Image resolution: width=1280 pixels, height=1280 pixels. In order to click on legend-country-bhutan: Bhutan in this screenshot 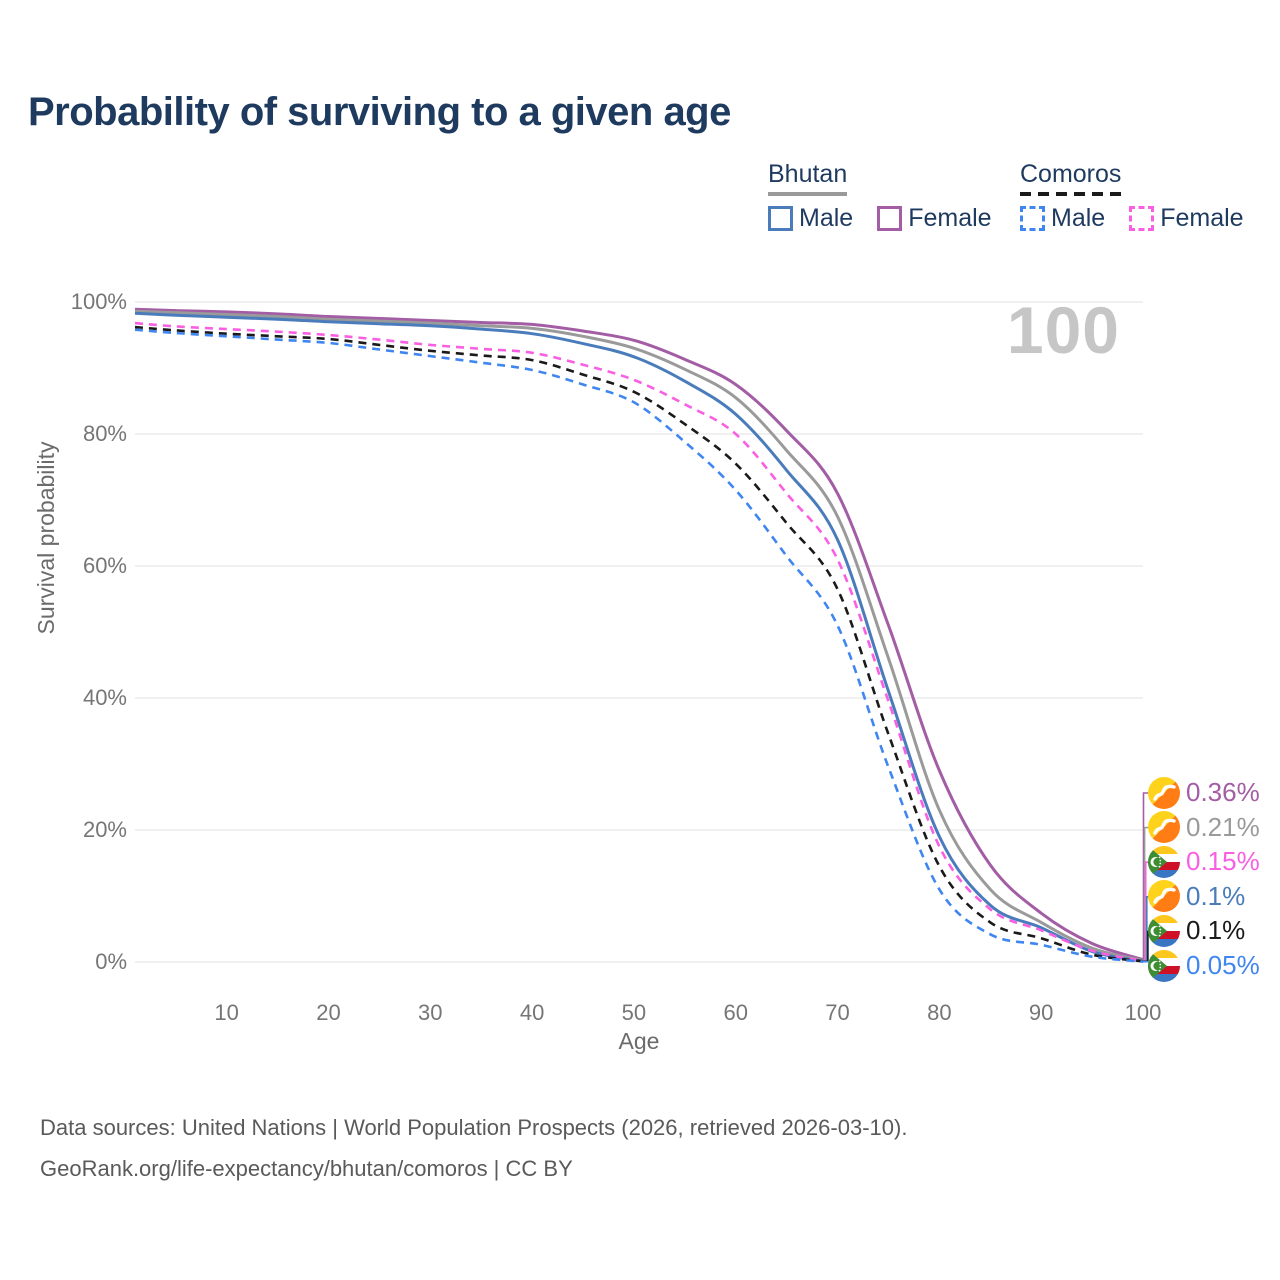, I will do `click(808, 178)`.